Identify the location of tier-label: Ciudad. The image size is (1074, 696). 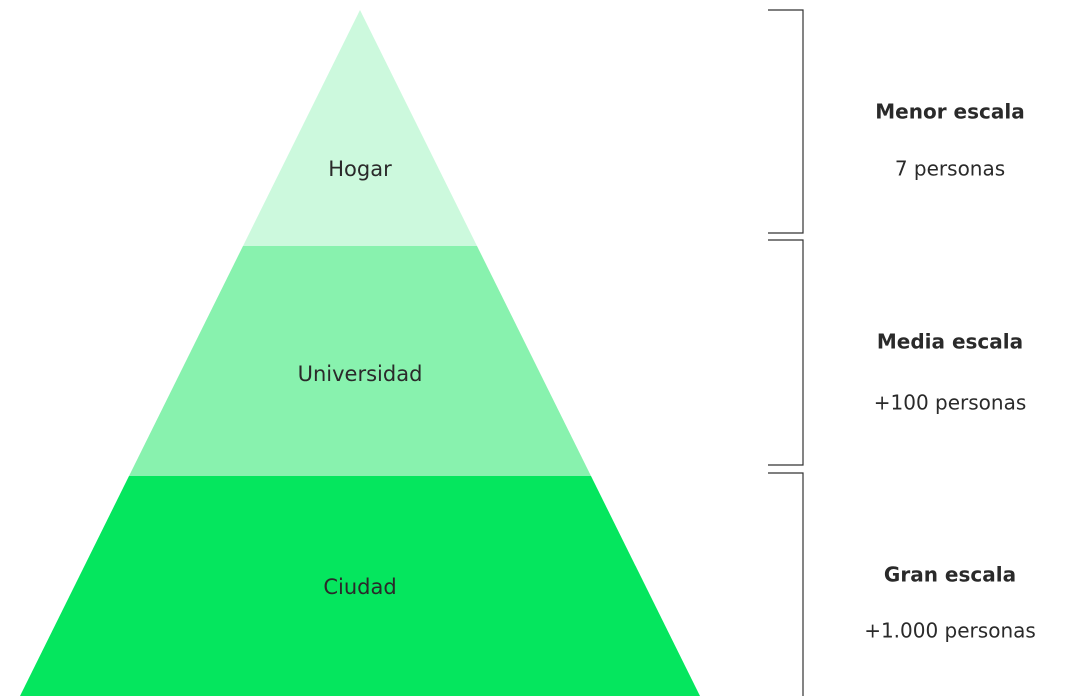
(359, 587).